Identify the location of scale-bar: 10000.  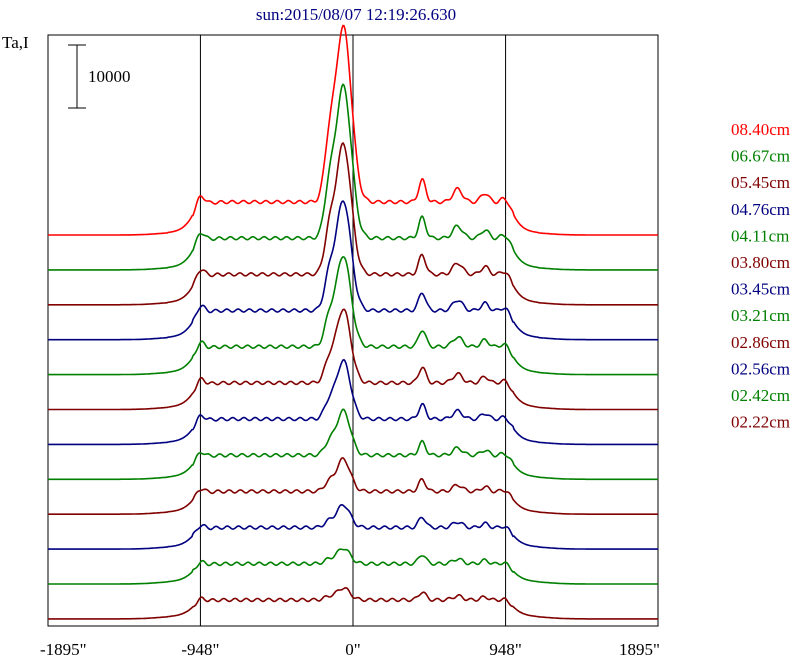
(99, 76).